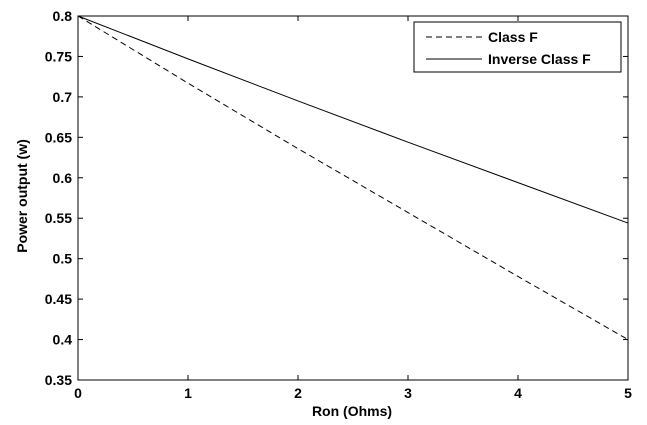 This screenshot has width=647, height=425. Describe the element at coordinates (63, 16) in the screenshot. I see `y-tick-label: 0.8` at that location.